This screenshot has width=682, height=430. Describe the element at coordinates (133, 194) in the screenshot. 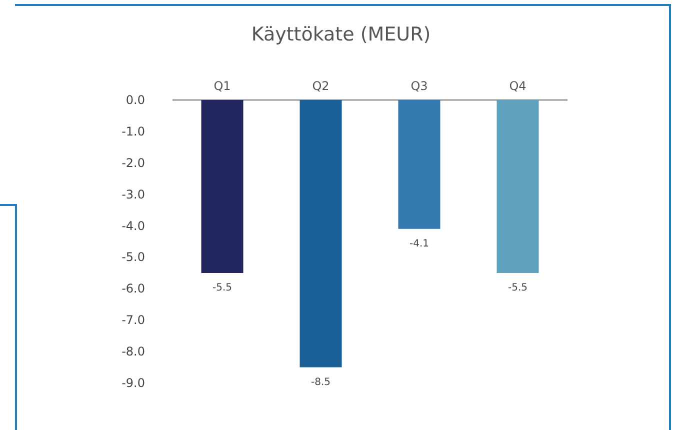

I see `y-tick-label: -3.0` at that location.